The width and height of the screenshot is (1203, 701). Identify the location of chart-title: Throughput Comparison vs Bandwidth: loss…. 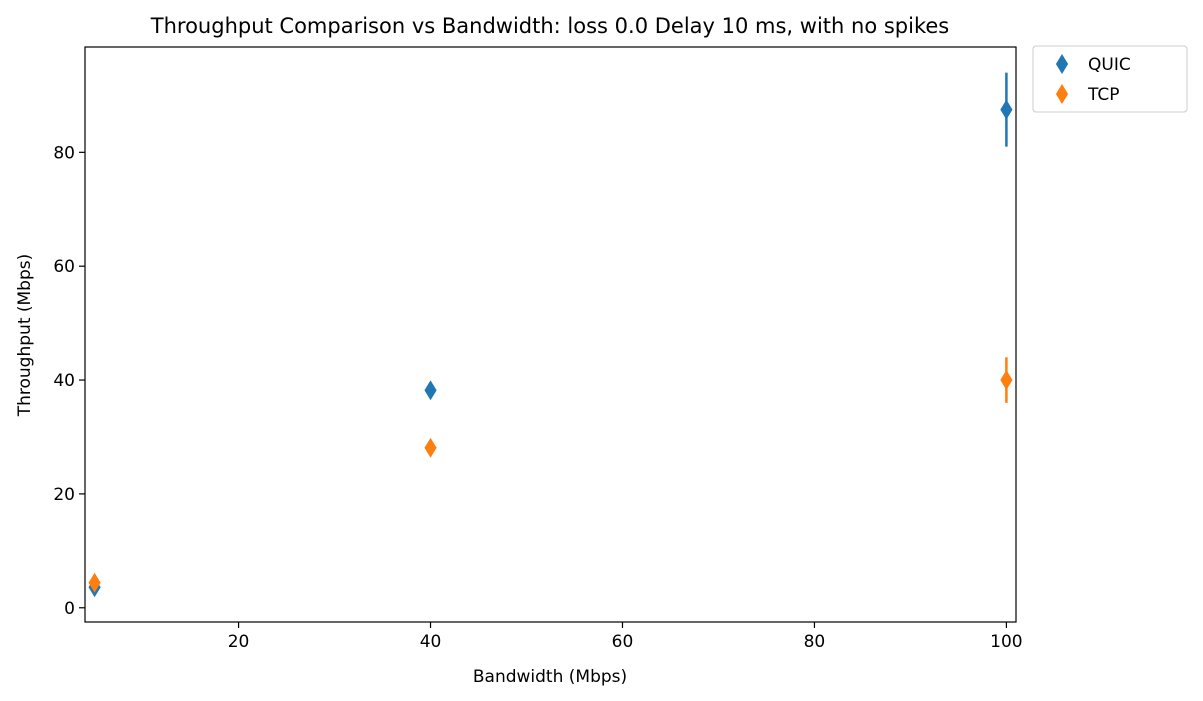
(549, 26).